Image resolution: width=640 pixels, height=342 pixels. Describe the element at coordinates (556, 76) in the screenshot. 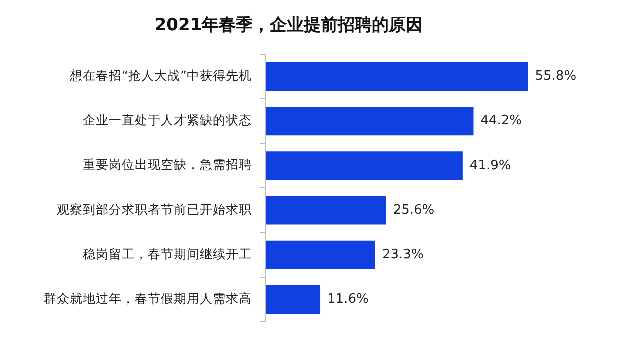

I see `data-label: 55.8%` at that location.